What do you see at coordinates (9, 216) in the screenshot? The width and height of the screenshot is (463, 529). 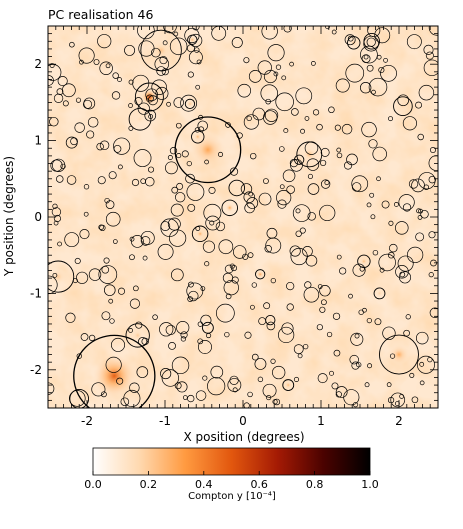 I see `y-axis-label: Y position (degrees)` at bounding box center [9, 216].